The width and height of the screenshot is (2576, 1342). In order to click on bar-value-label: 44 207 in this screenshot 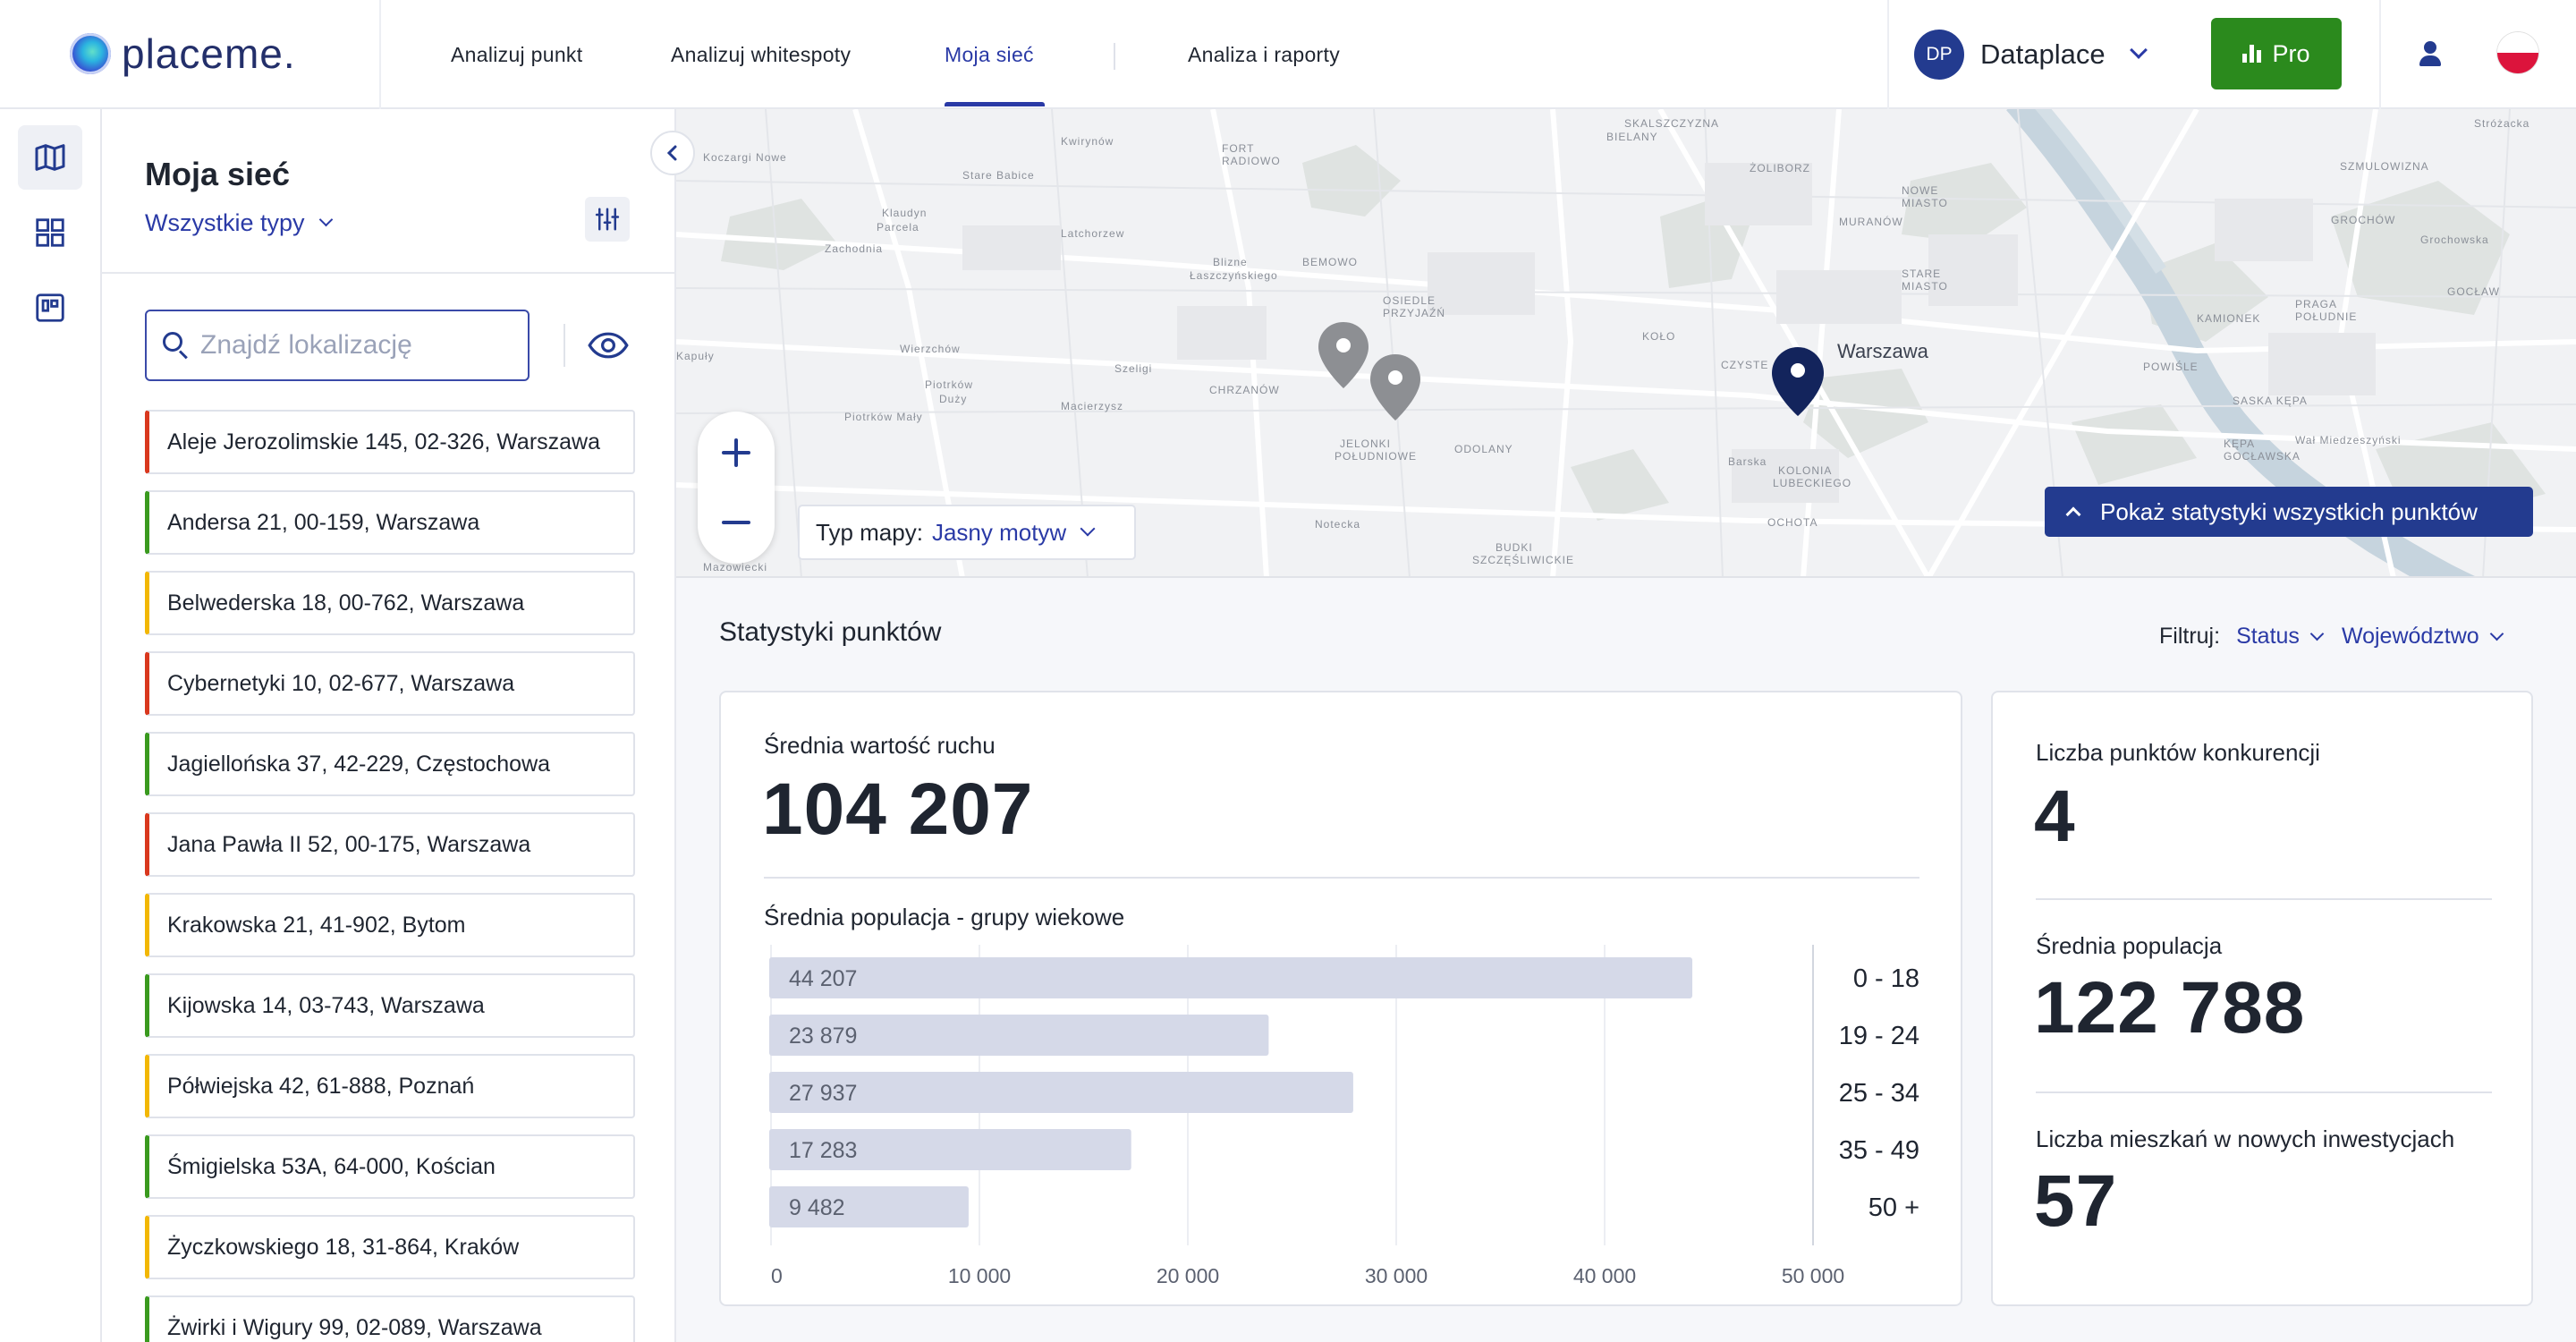, I will do `click(823, 979)`.